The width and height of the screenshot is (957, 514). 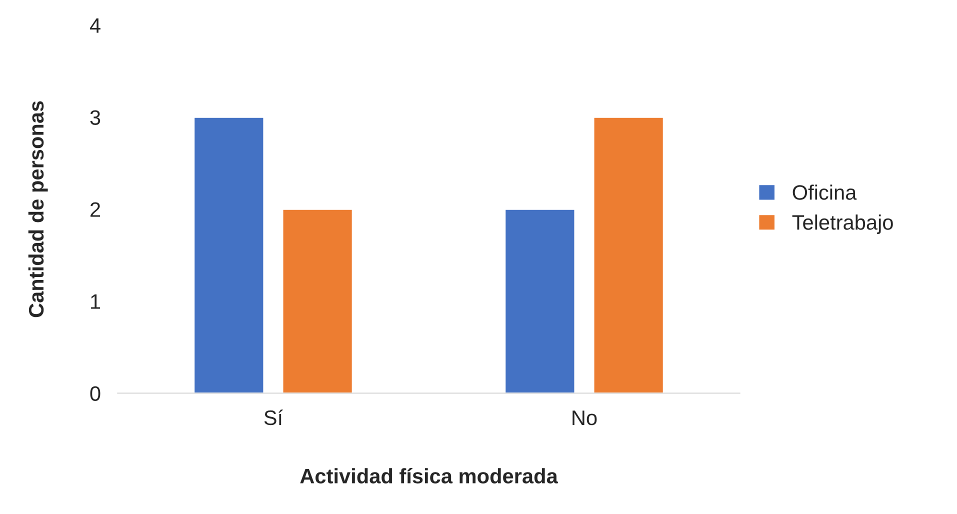 I want to click on legend-label: Oficina, so click(x=824, y=192).